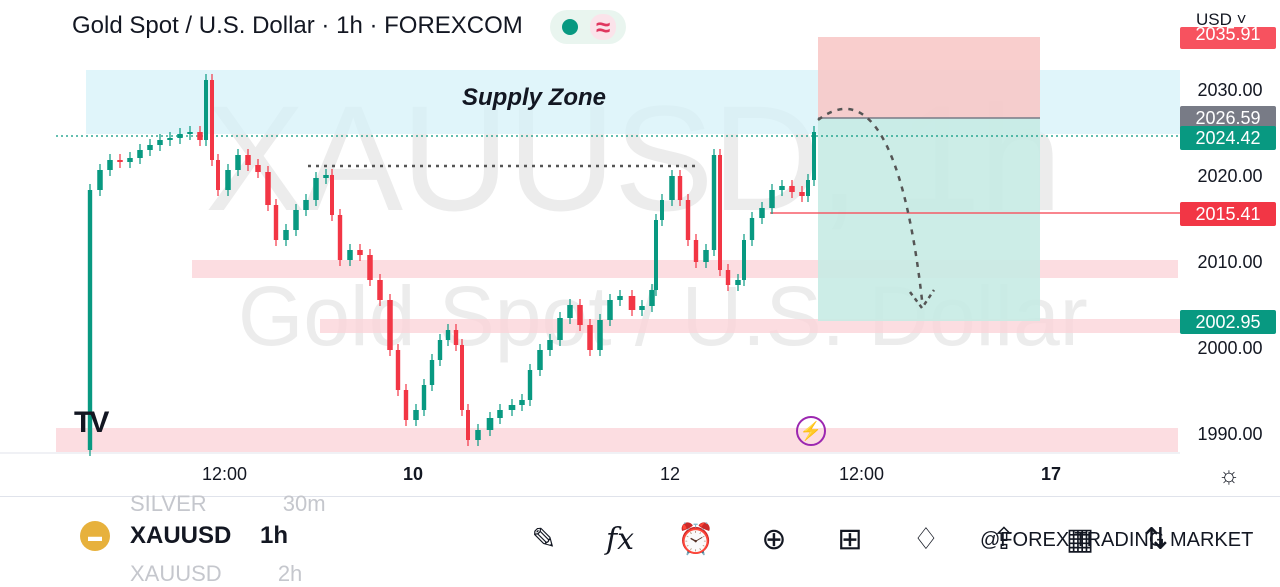 The width and height of the screenshot is (1280, 587). What do you see at coordinates (1156, 539) in the screenshot?
I see `compare-icon: ⇅` at bounding box center [1156, 539].